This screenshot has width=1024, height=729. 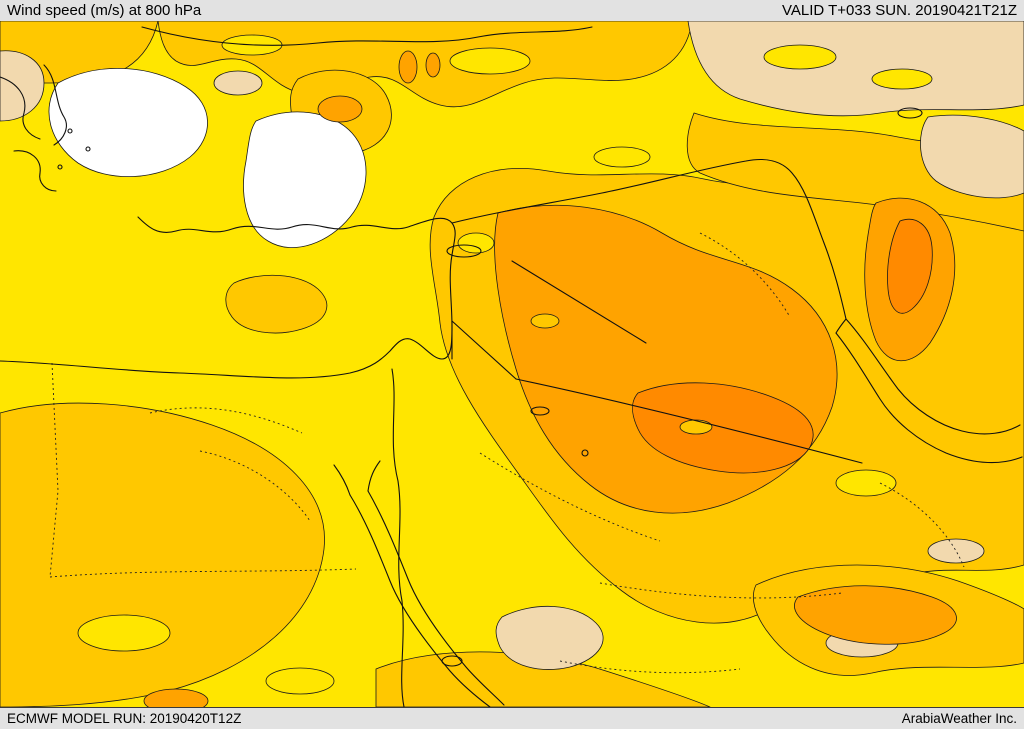 I want to click on border-turkey-syria-iran, so click(x=649, y=239).